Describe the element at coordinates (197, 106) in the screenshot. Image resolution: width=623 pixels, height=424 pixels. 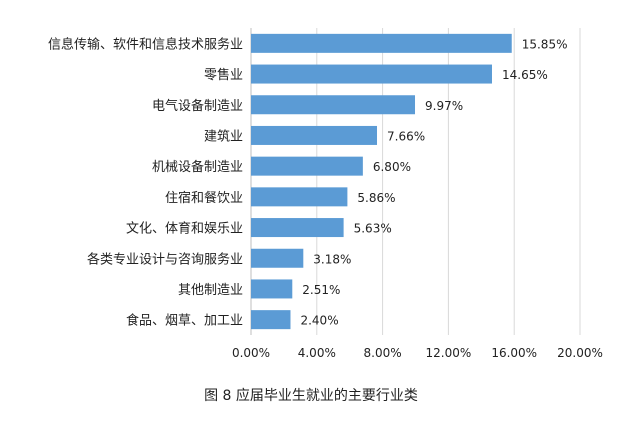
I see `category-label: 电气设备制造业` at that location.